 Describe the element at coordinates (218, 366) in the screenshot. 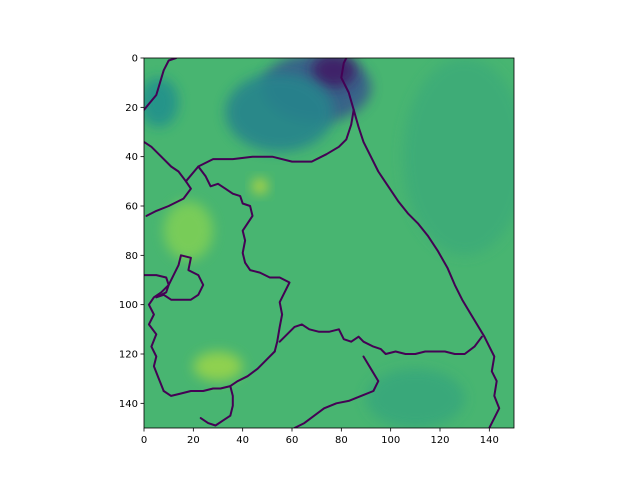

I see `field-bright-lower-left` at that location.